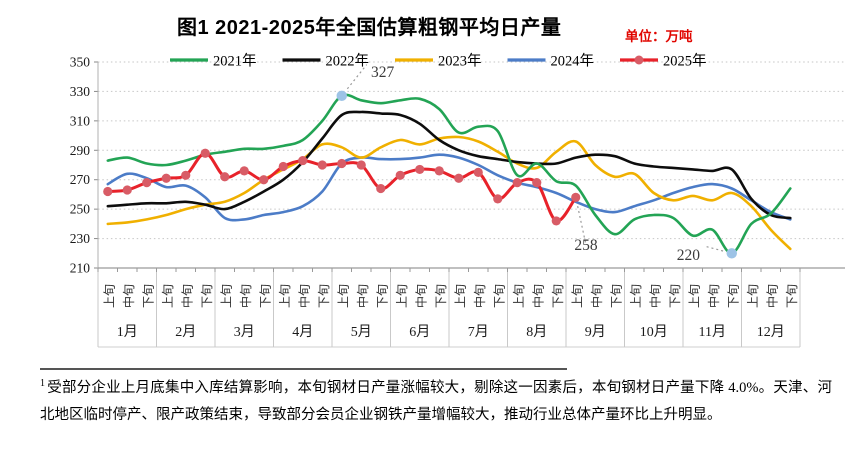 This screenshot has width=862, height=465. I want to click on y-axis-label-350: 350, so click(80, 62).